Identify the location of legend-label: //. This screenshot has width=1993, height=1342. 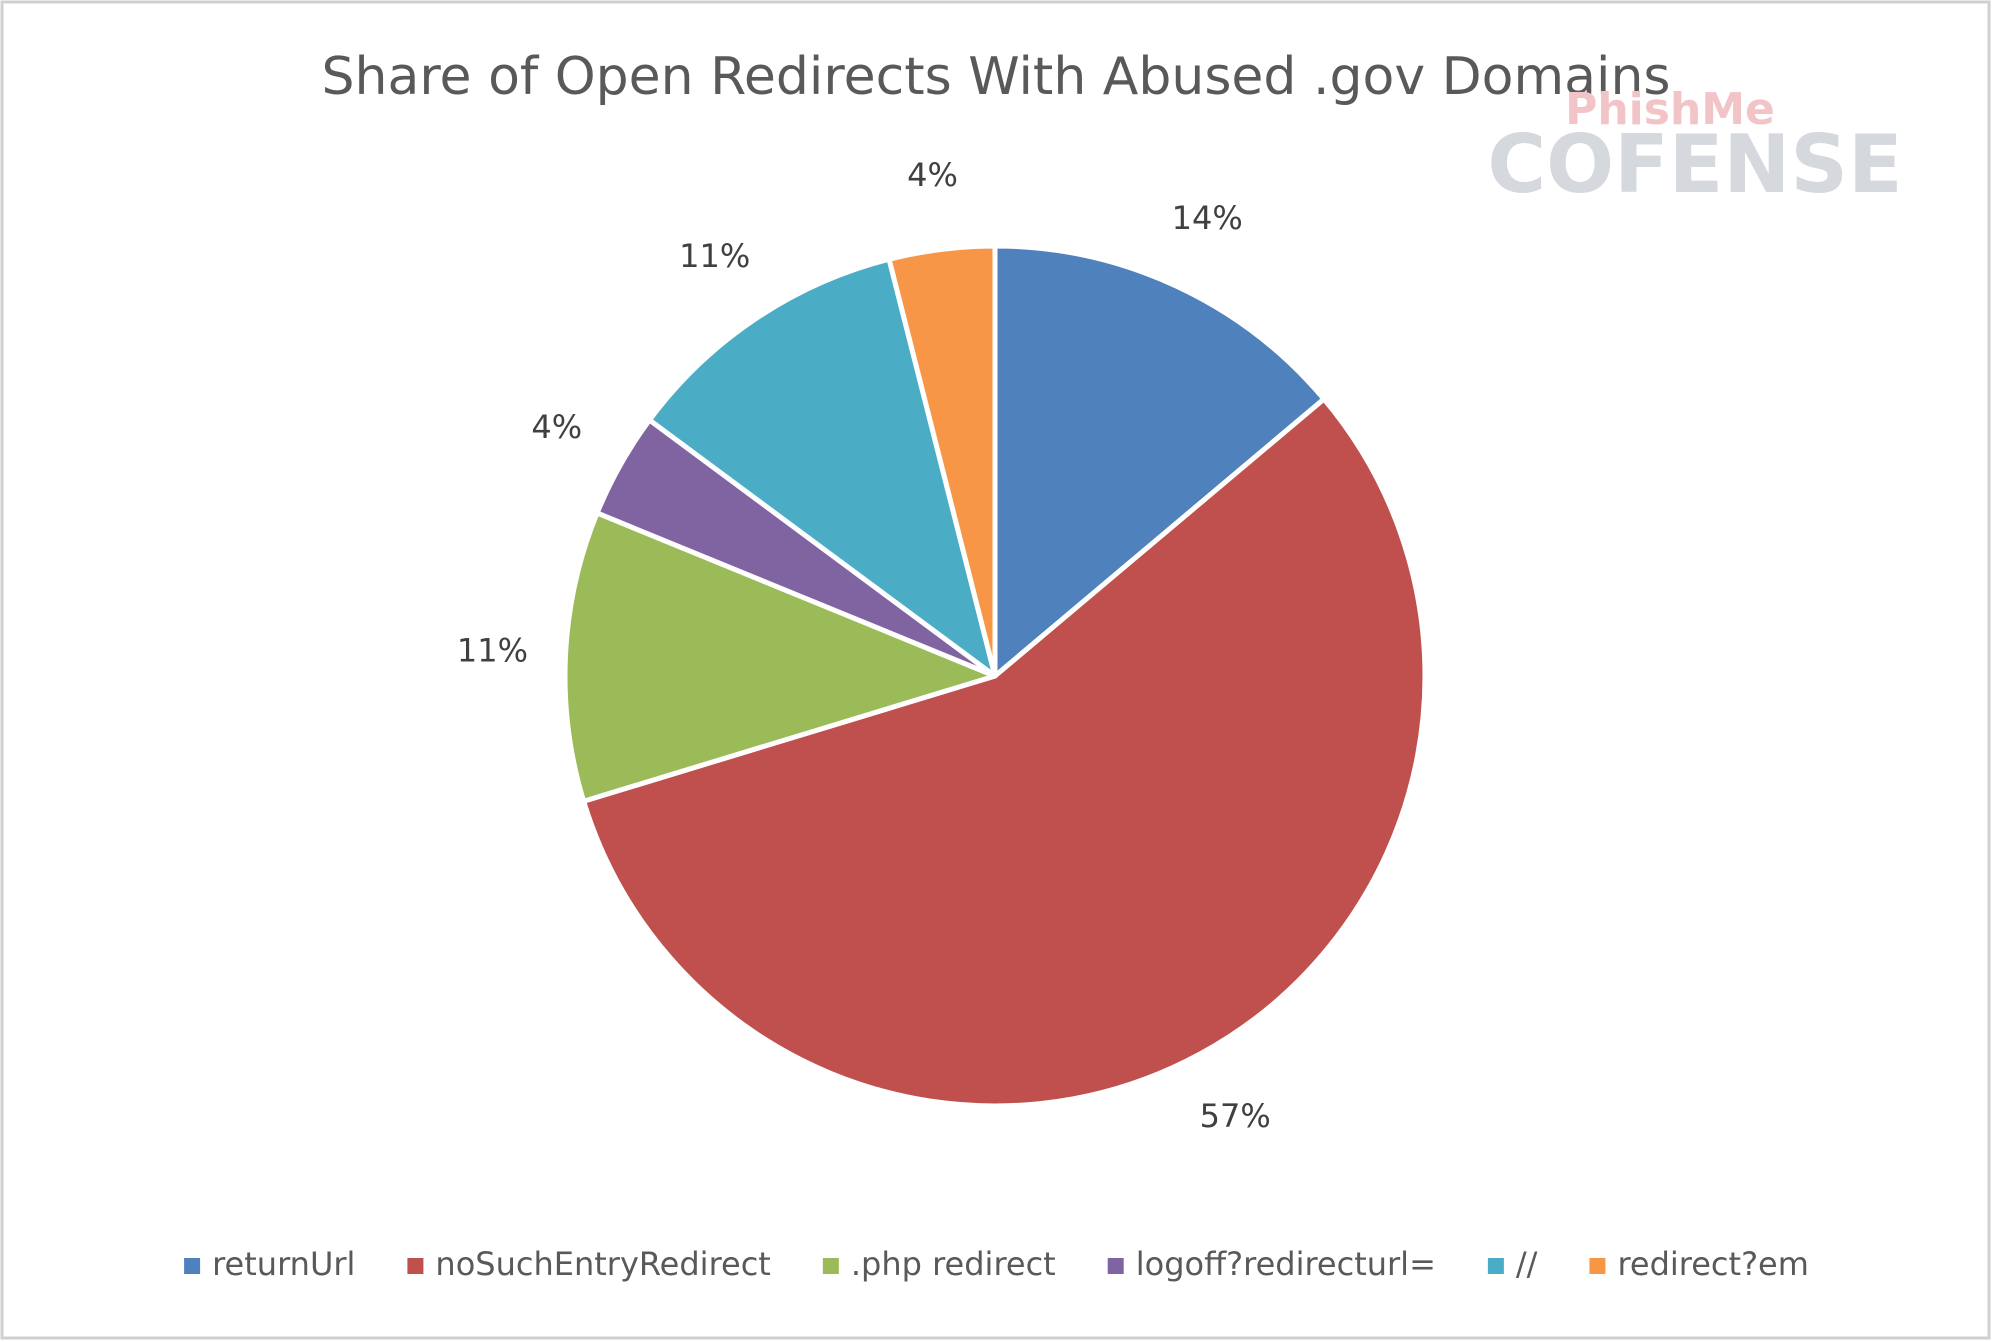
(1527, 1264).